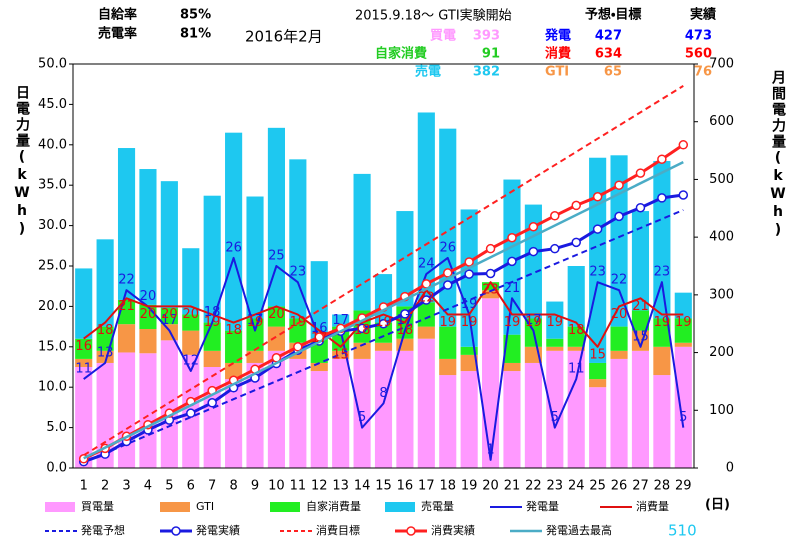 This screenshot has height=548, width=800. Describe the element at coordinates (579, 530) in the screenshot. I see `legend-label: 発電過去最高` at that location.